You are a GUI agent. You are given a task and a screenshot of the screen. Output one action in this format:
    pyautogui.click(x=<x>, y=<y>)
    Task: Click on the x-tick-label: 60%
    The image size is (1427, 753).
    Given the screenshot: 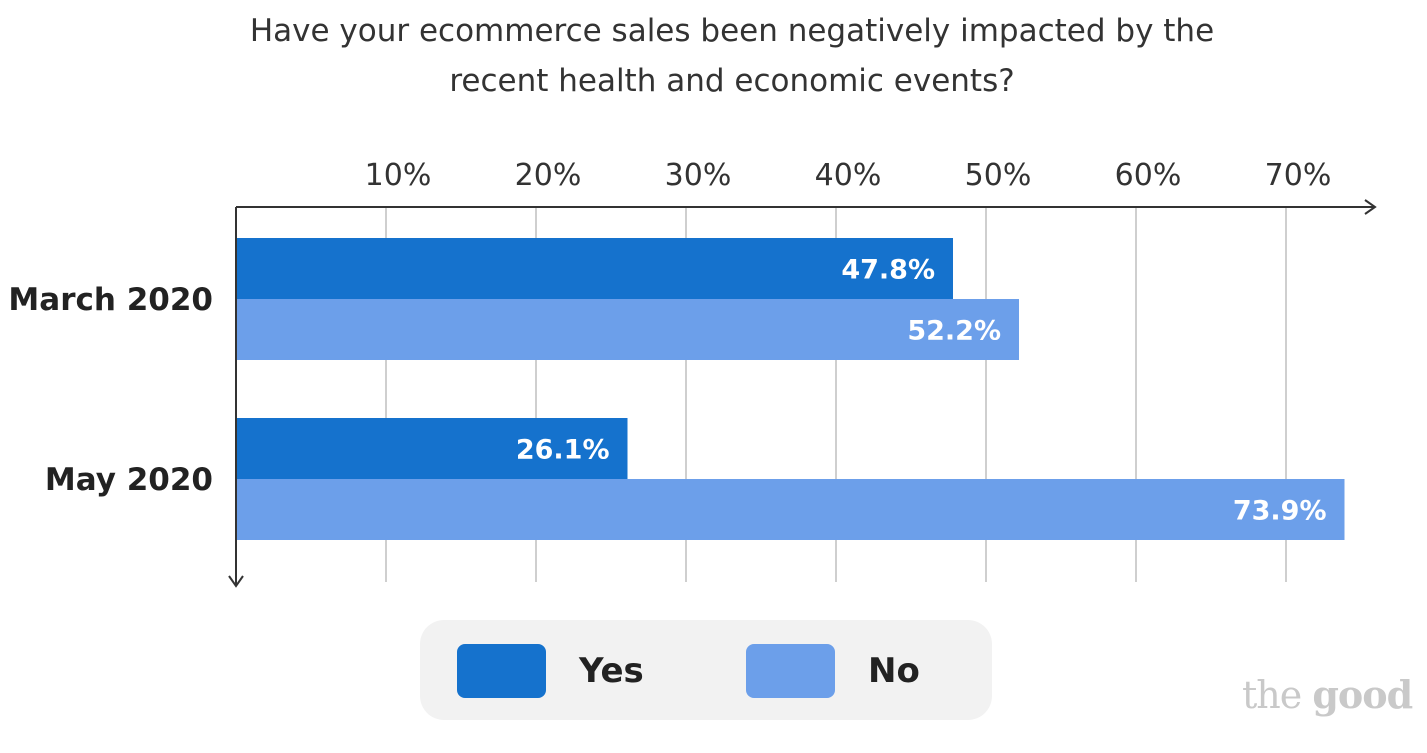 What is the action you would take?
    pyautogui.click(x=1148, y=175)
    